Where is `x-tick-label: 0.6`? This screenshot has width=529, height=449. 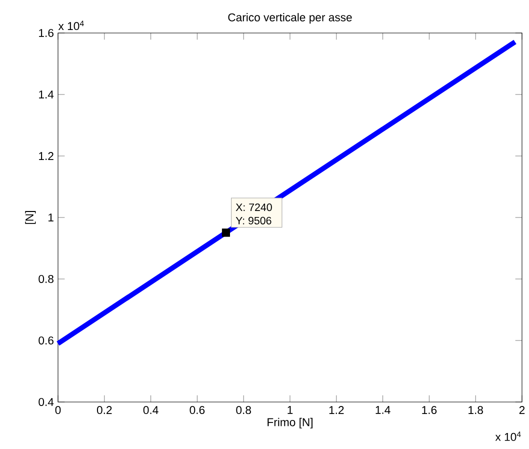 x-tick-label: 0.6 is located at coordinates (197, 410).